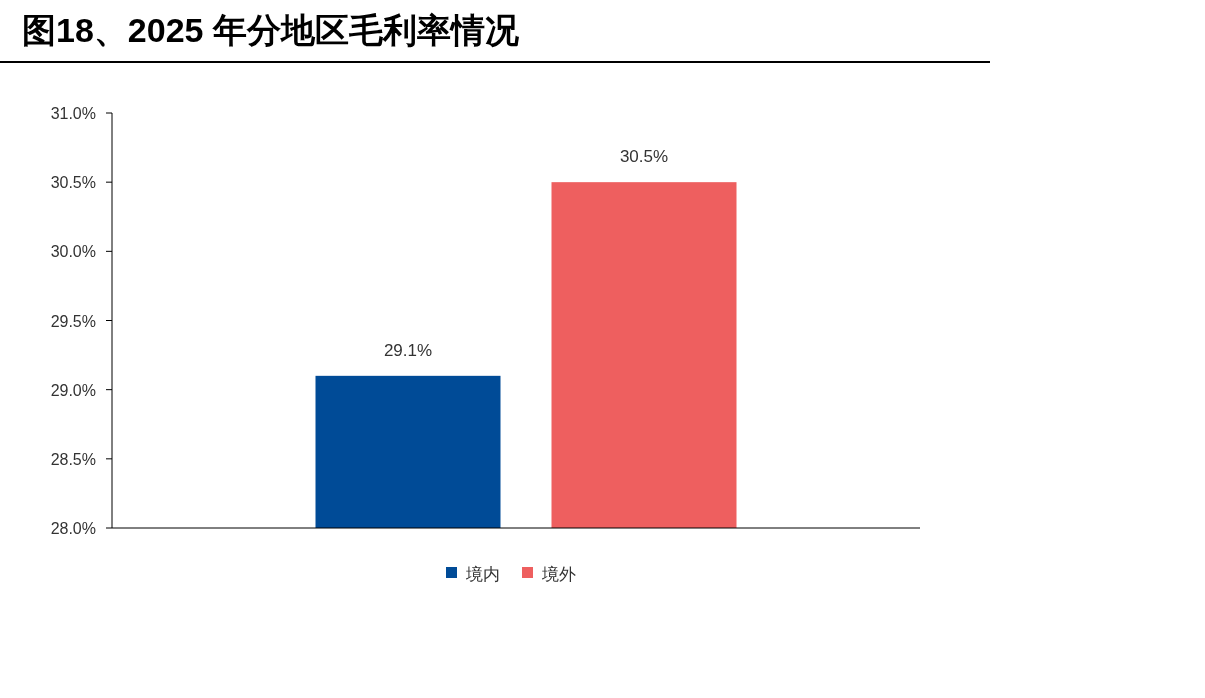  I want to click on ytick: 29.0%, so click(73, 390).